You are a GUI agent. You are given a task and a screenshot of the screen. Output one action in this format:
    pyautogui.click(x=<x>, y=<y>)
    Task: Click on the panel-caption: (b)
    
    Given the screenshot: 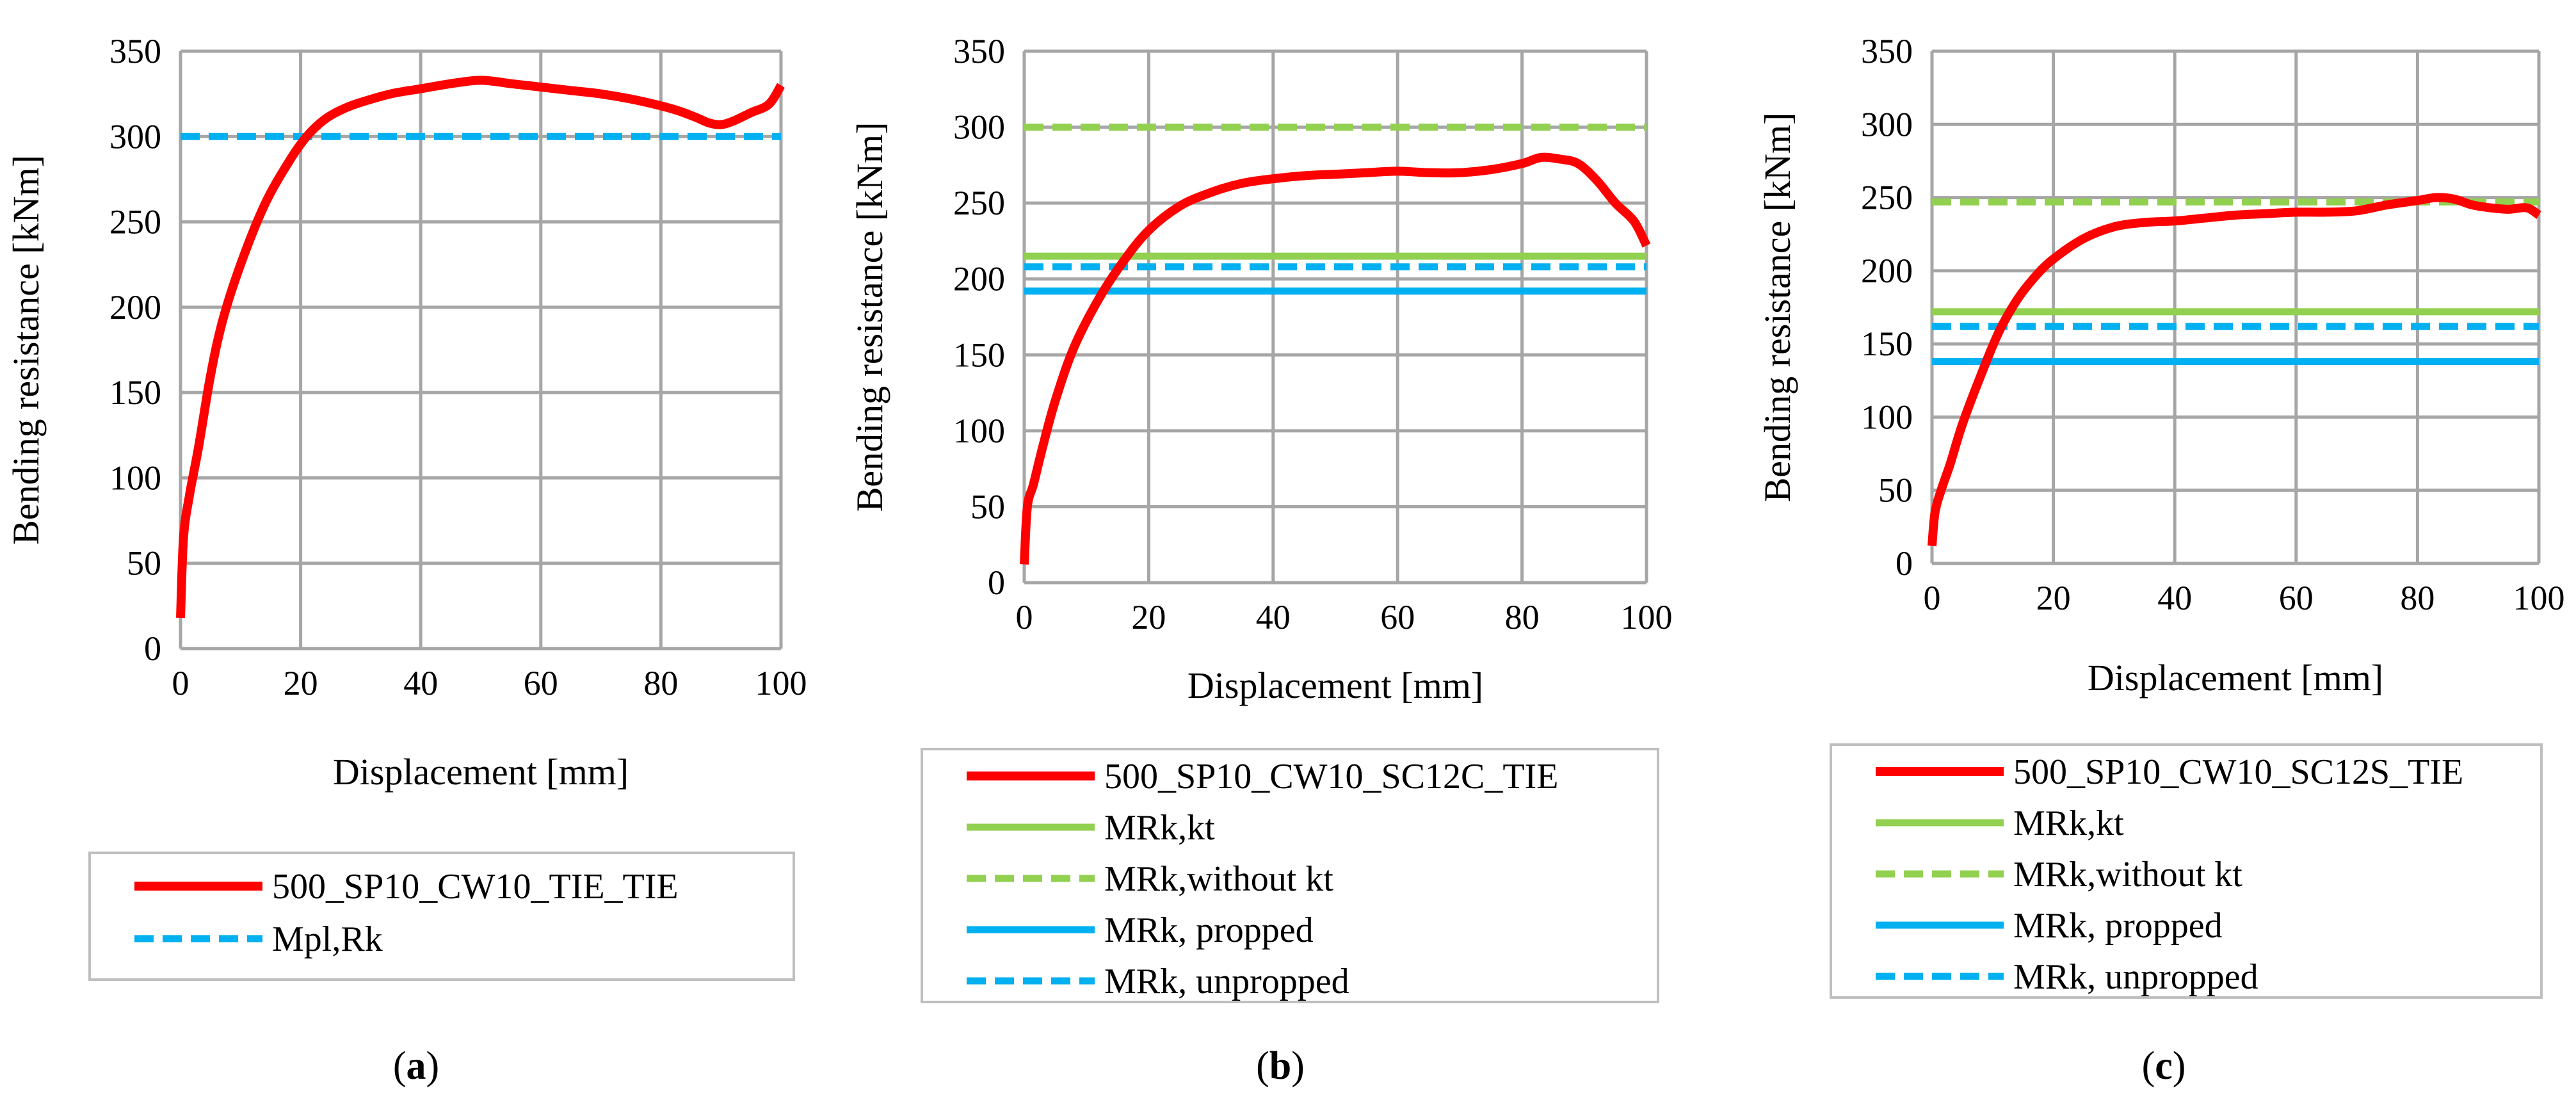 What is the action you would take?
    pyautogui.click(x=1280, y=1066)
    